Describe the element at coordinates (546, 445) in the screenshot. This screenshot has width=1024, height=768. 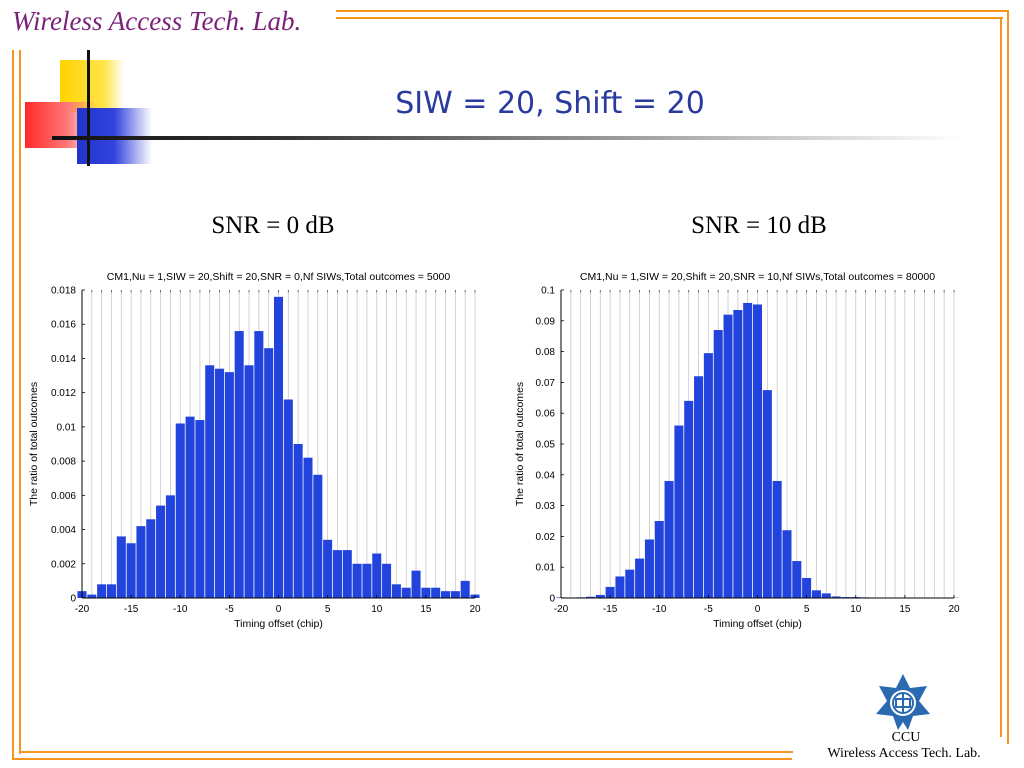
I see `y-tick-label: 0.05` at that location.